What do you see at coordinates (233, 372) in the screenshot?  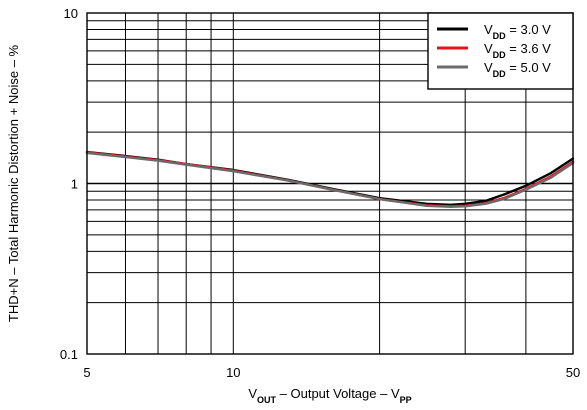 I see `x-tick-label: 10` at bounding box center [233, 372].